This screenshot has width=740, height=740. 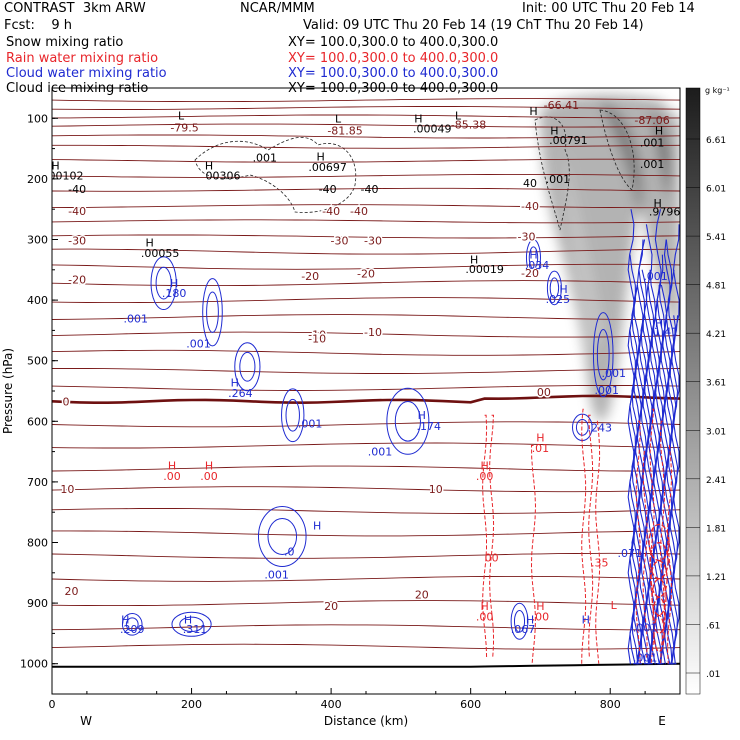 I want to click on snow-label: .00697, so click(x=327, y=167).